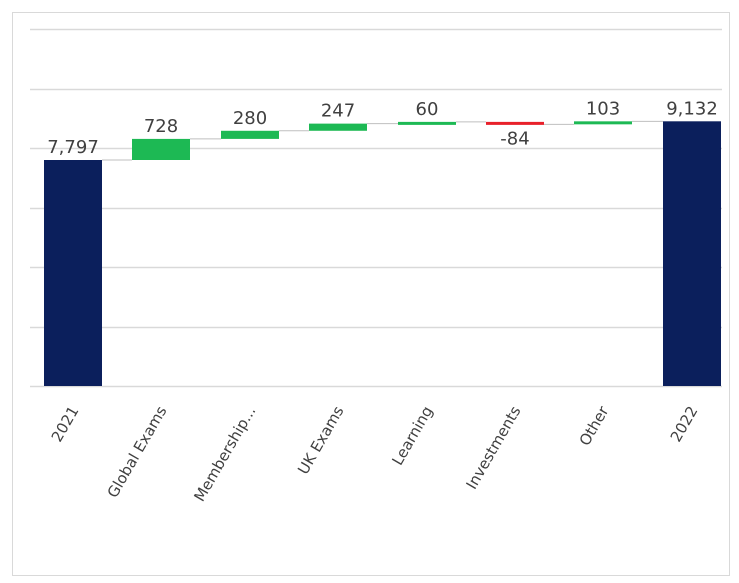 Image resolution: width=739 pixels, height=583 pixels. I want to click on tick-label-learning: Learning, so click(412, 435).